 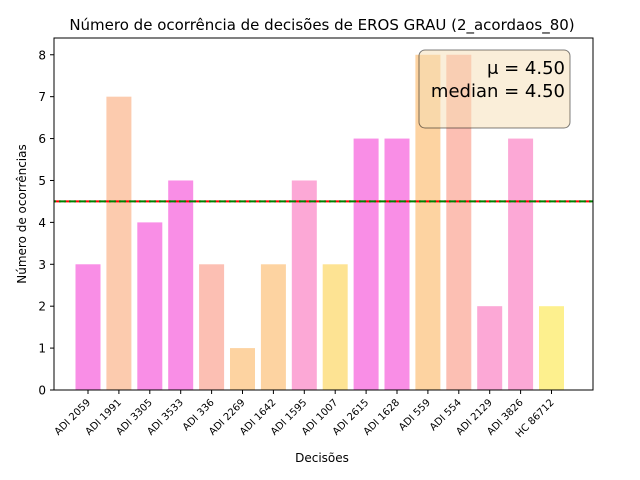 I want to click on y-tick-label: 0, so click(x=42, y=391).